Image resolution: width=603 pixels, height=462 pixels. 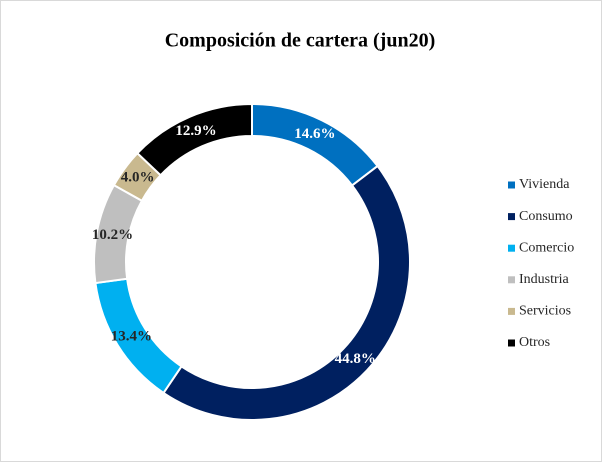 I want to click on data-label: 10.2%, so click(x=112, y=235).